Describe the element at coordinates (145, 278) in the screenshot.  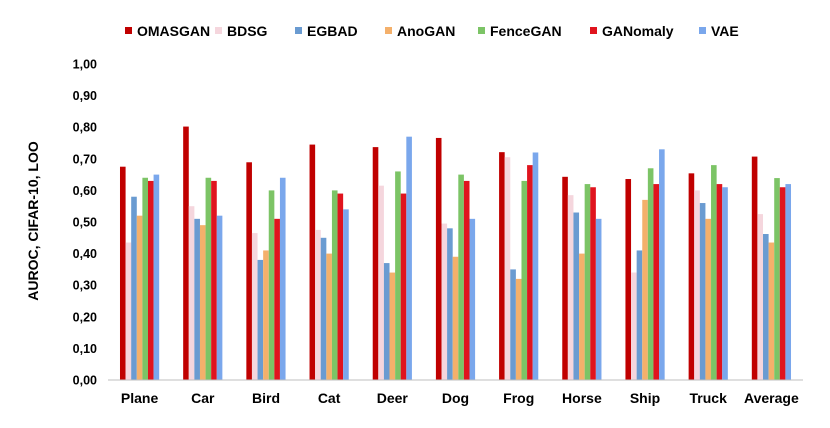
I see `bar-fencegan-plane` at that location.